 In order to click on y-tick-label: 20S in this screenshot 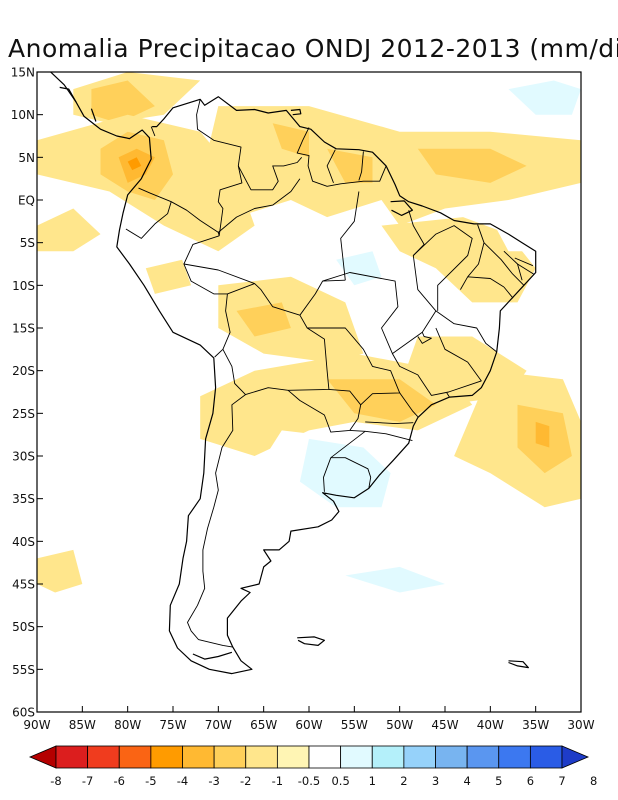, I will do `click(23, 371)`.